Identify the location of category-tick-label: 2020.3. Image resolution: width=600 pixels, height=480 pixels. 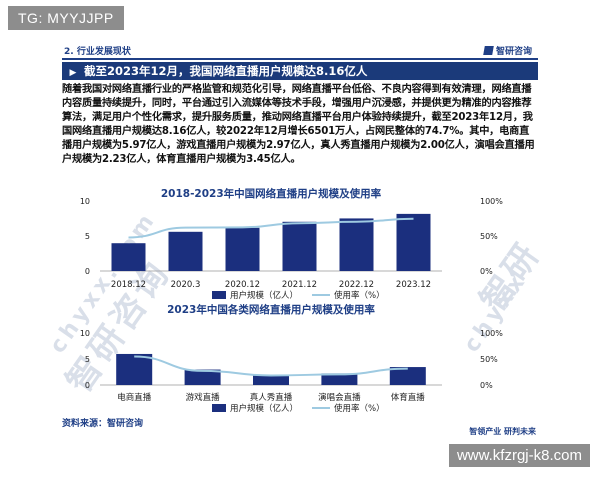
(186, 285).